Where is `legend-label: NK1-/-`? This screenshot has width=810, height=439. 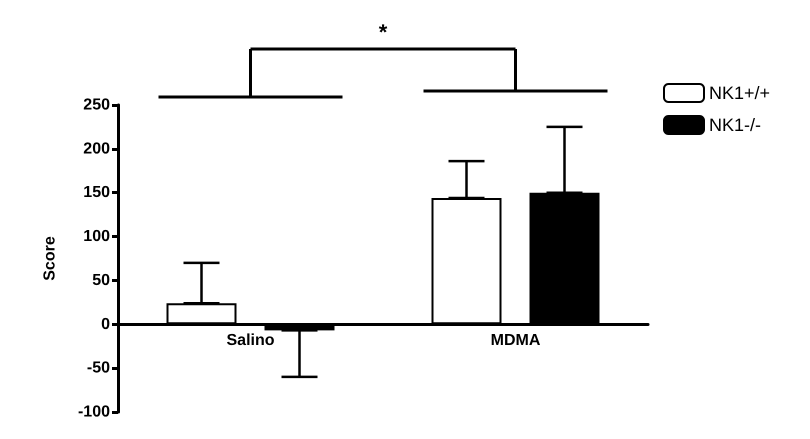
legend-label: NK1-/- is located at coordinates (735, 125).